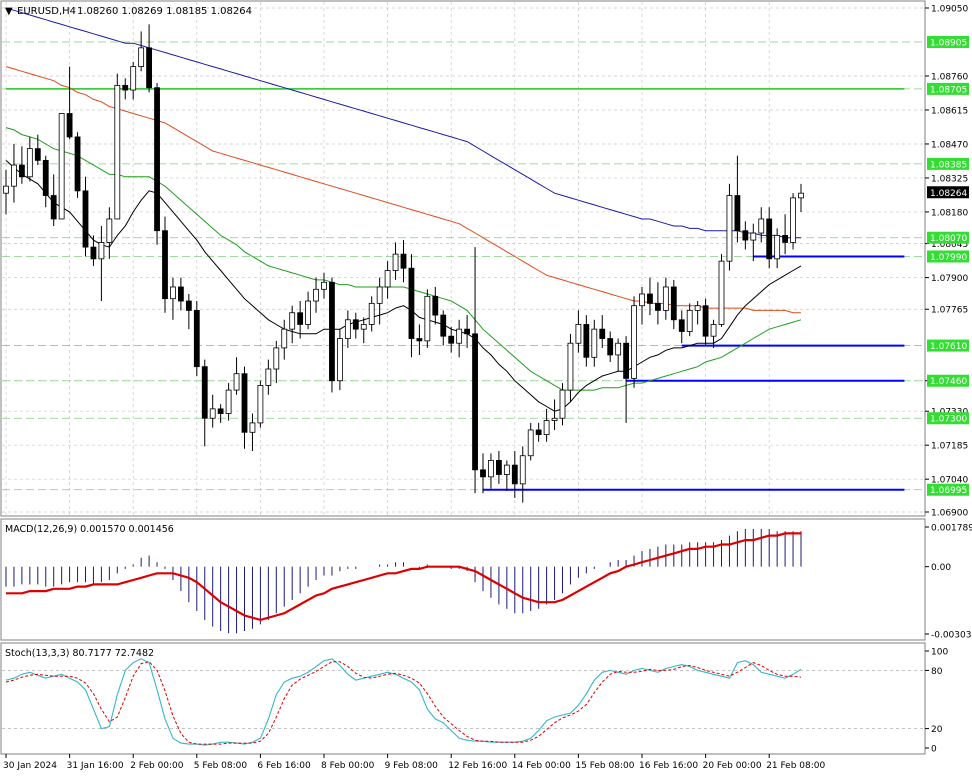 This screenshot has height=780, width=972. What do you see at coordinates (941, 568) in the screenshot?
I see `macd-axis-label: 0.00` at bounding box center [941, 568].